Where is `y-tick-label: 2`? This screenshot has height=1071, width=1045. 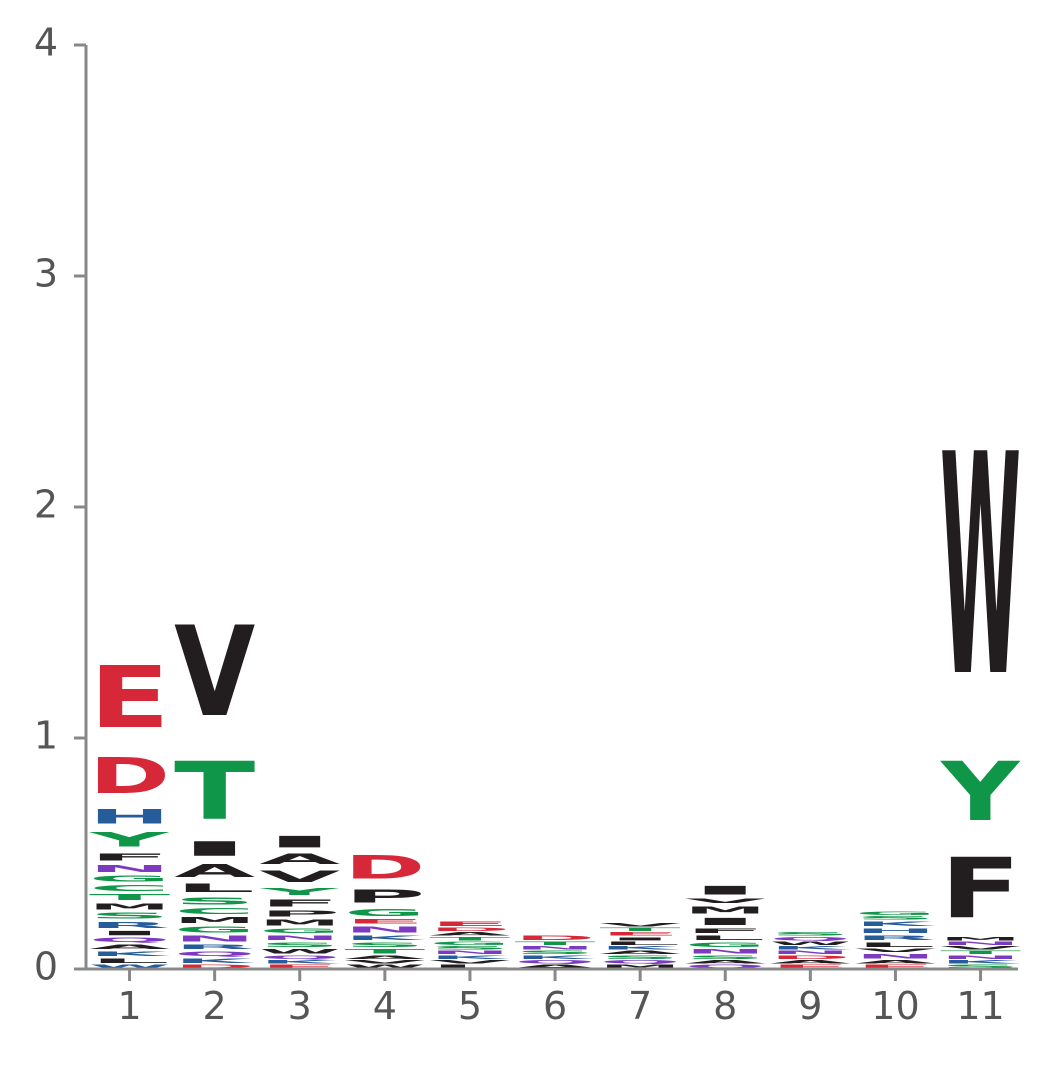
y-tick-label: 2 is located at coordinates (46, 505).